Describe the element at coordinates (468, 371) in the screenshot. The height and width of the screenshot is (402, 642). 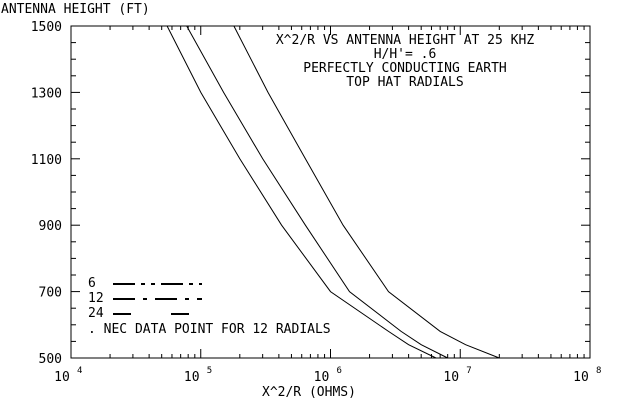
I see `x-tick-label-exponent: 7` at that location.